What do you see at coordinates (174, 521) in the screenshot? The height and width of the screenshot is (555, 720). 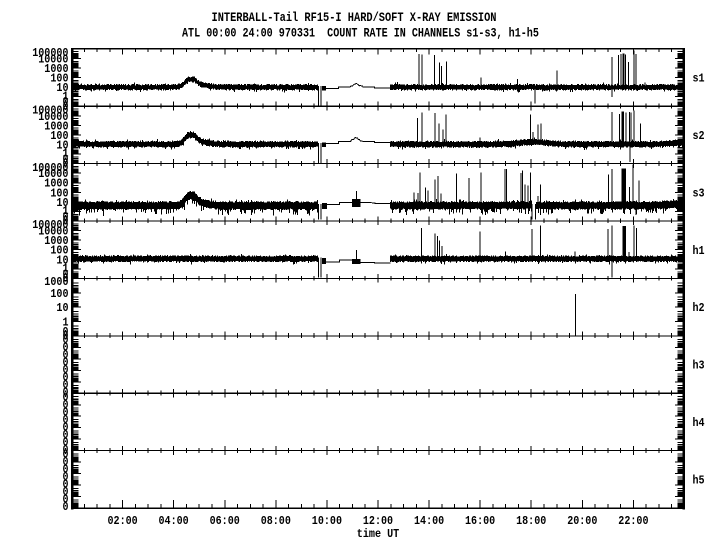 I see `svg-text: 04:00` at bounding box center [174, 521].